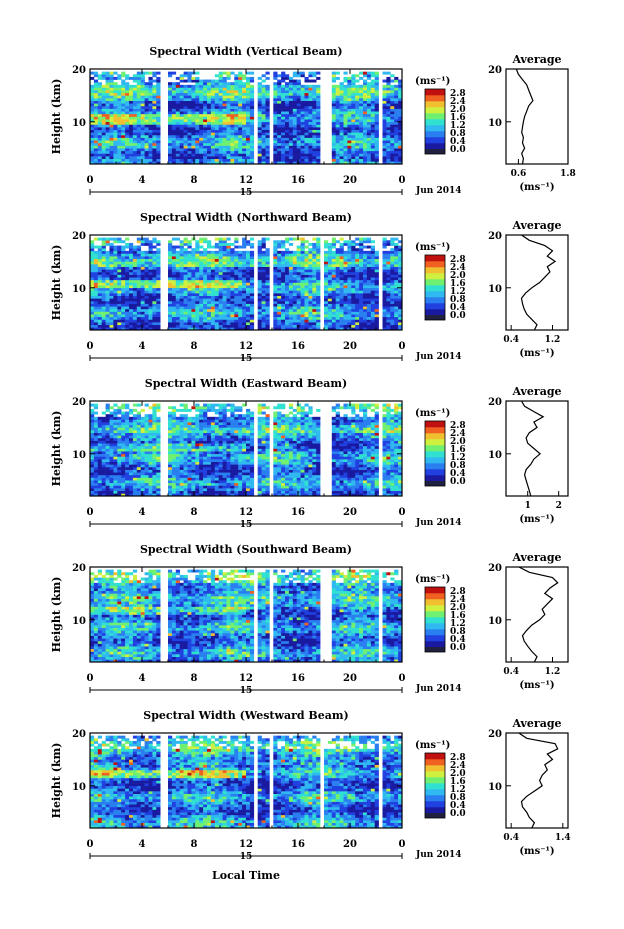 This screenshot has height=929, width=624. Describe the element at coordinates (350, 346) in the screenshot. I see `x-tick-label: 20` at that location.